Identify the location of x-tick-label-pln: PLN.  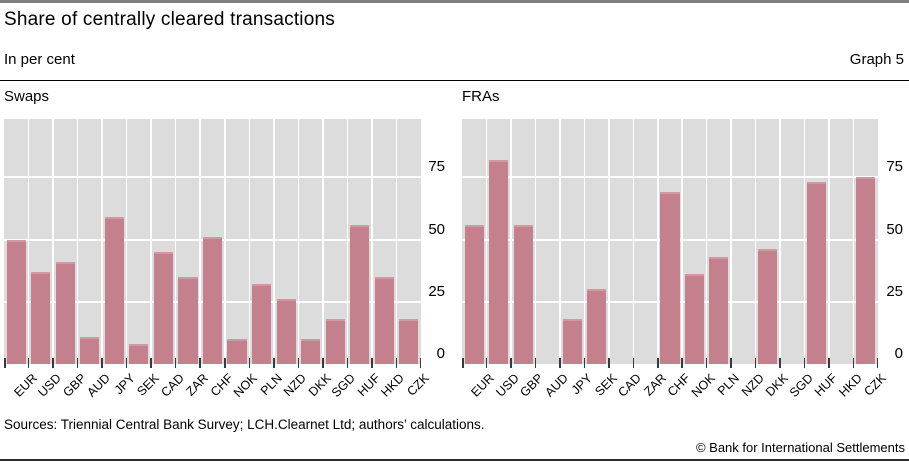
(271, 385).